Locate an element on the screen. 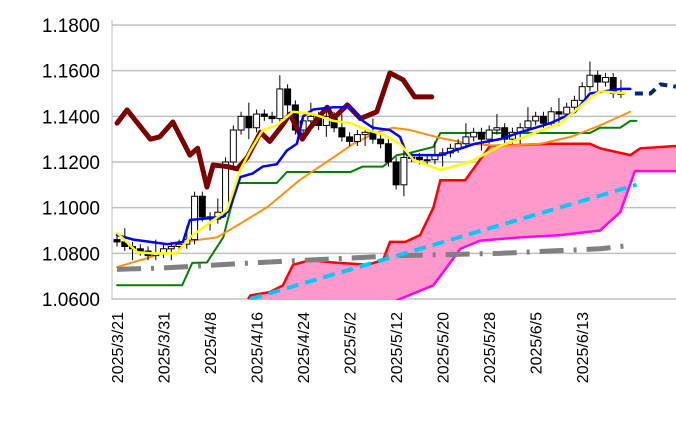 This screenshot has width=676, height=432. y-tick-label: 1.0800 is located at coordinates (71, 254).